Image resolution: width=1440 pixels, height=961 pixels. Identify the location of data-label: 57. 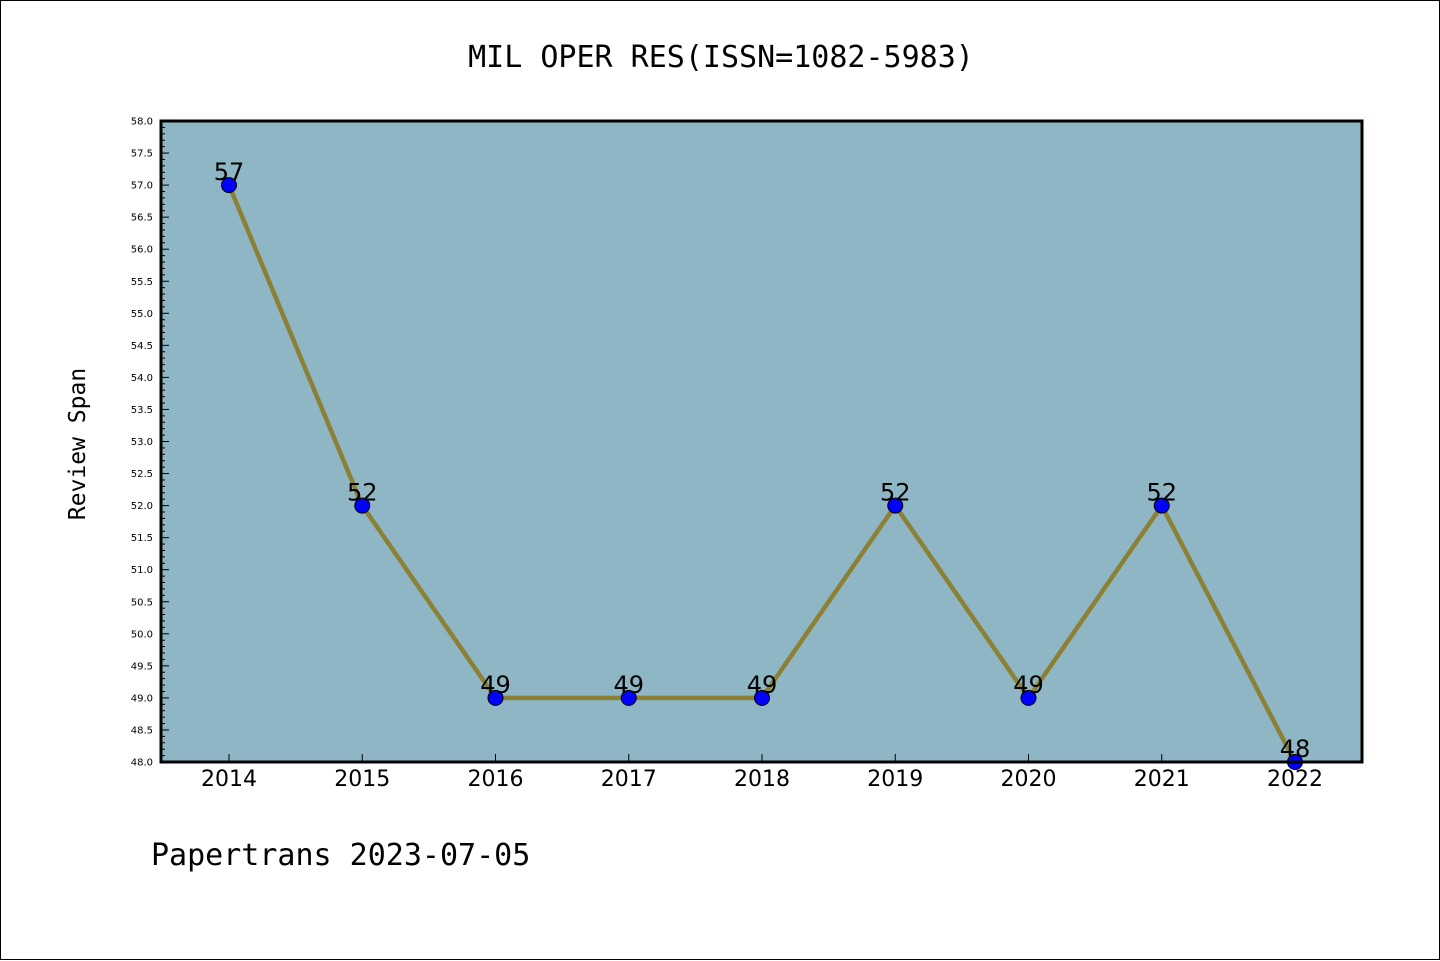
(229, 172).